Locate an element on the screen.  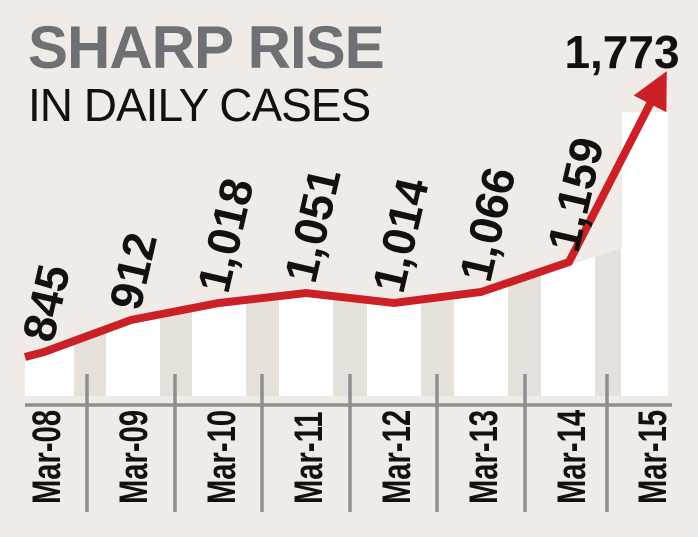
value-label-final: 1,773 is located at coordinates (621, 52).